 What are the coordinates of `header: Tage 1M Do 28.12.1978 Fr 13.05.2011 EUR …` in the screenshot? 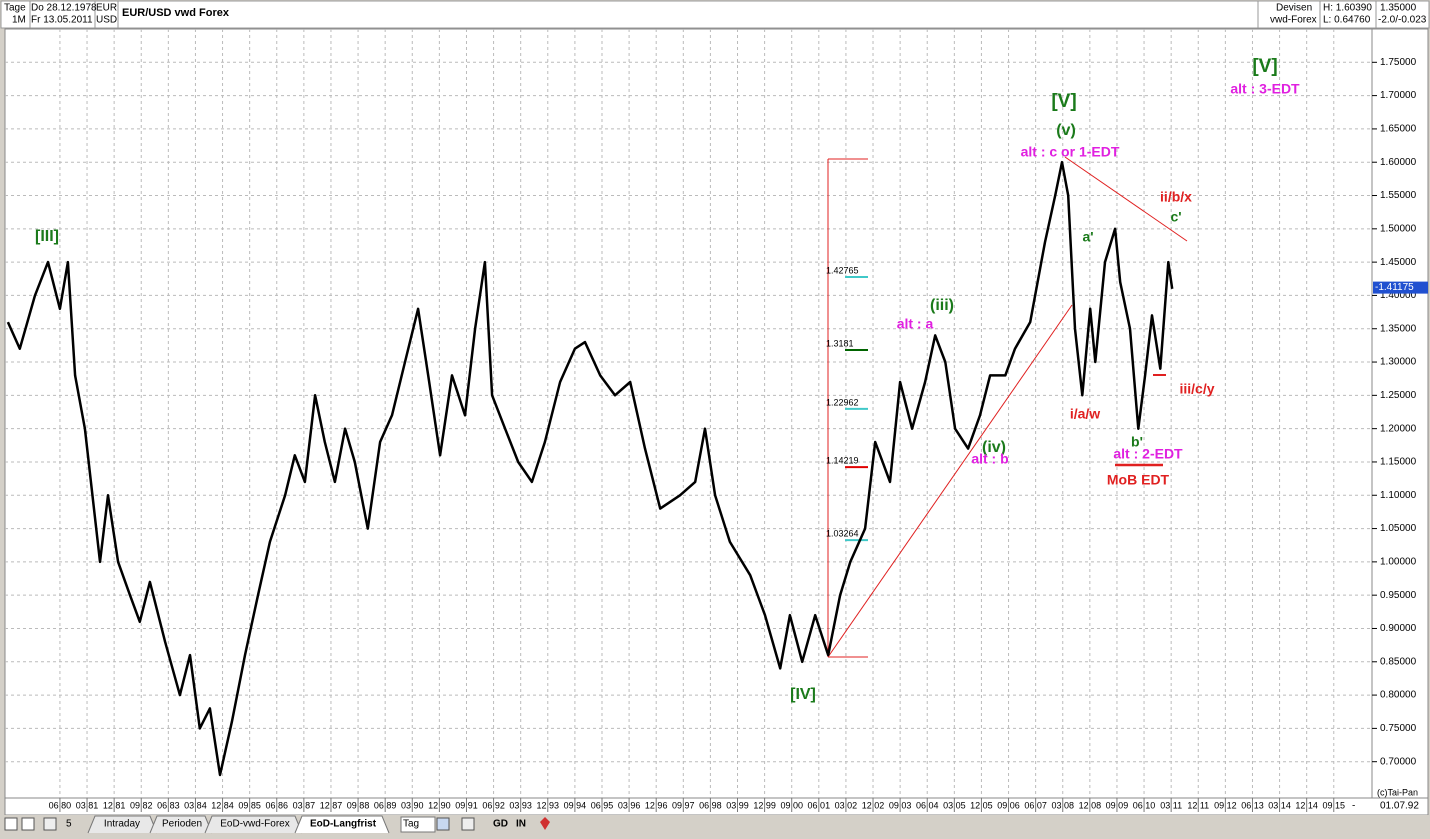 It's located at (715, 14).